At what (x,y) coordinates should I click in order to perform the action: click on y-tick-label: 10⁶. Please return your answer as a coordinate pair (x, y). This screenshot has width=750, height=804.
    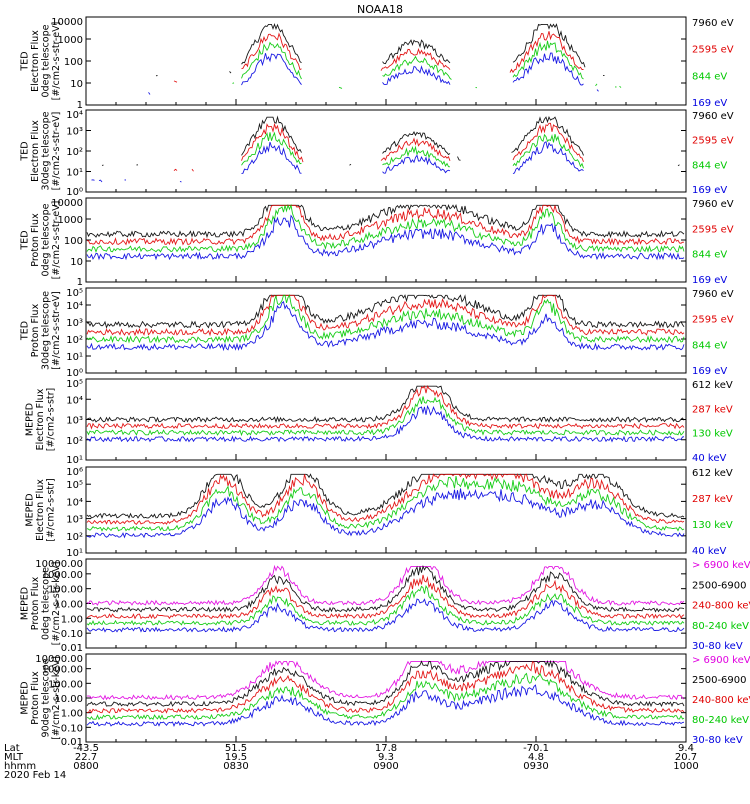
    Looking at the image, I should click on (74, 472).